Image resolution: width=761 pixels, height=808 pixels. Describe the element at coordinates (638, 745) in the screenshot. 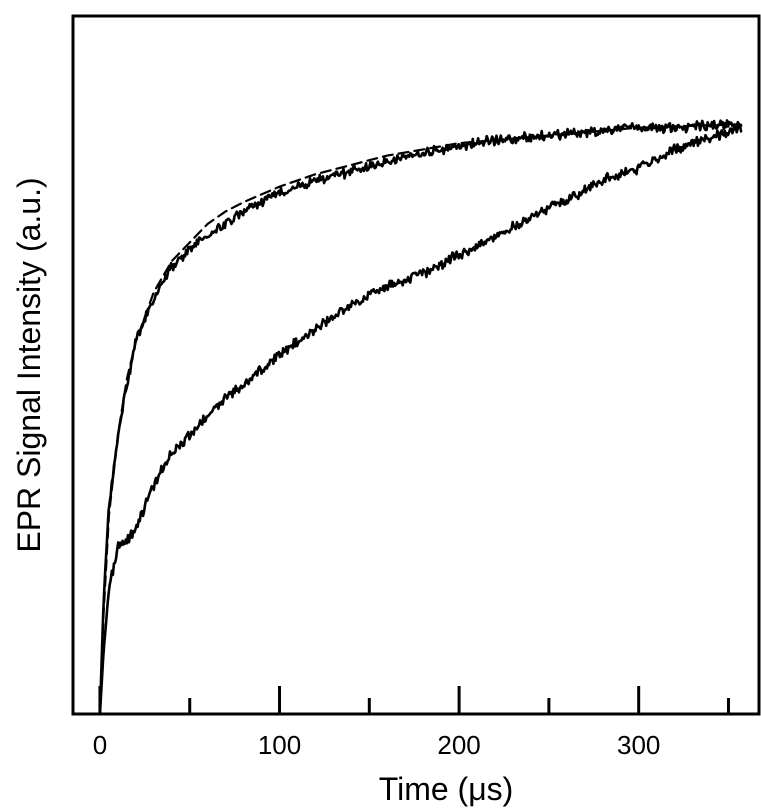

I see `x-tick-label: 300` at that location.